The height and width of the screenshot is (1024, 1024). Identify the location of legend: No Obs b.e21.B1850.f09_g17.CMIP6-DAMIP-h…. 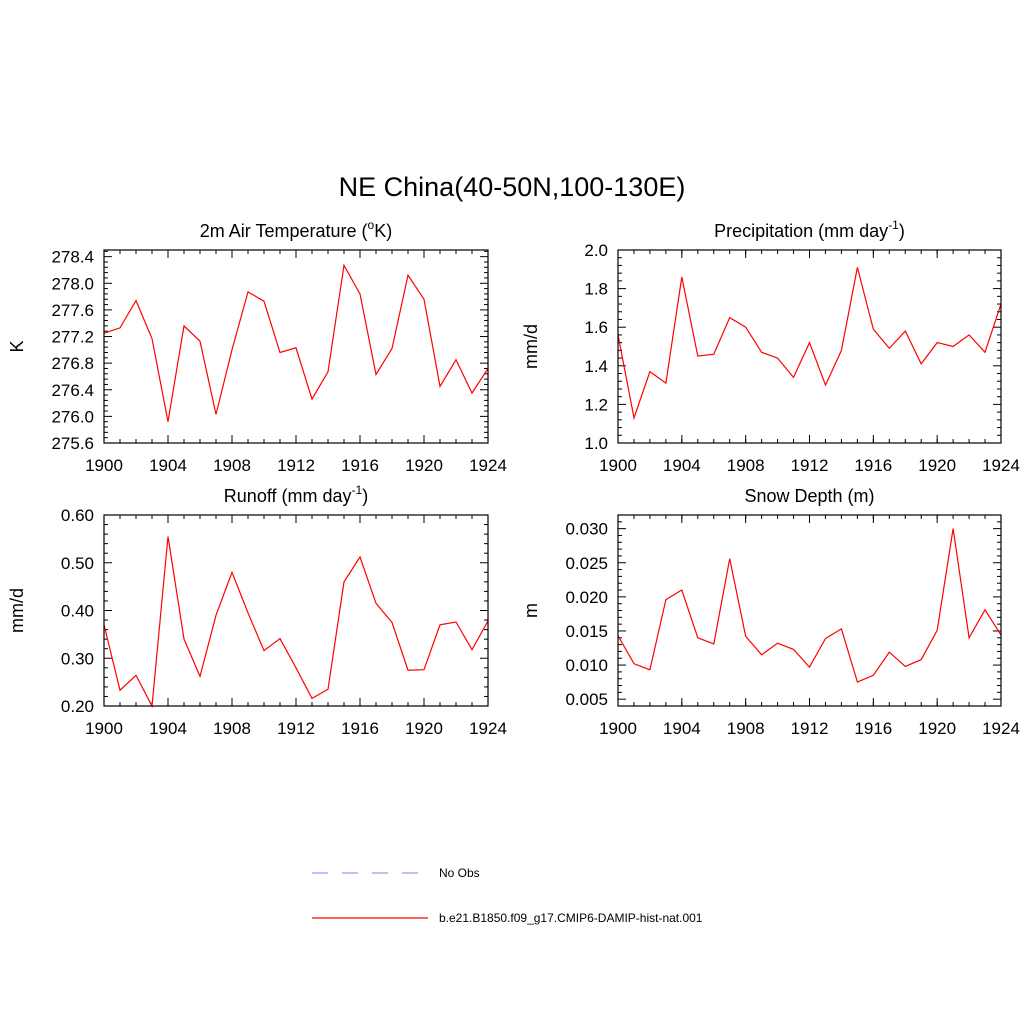
(507, 895).